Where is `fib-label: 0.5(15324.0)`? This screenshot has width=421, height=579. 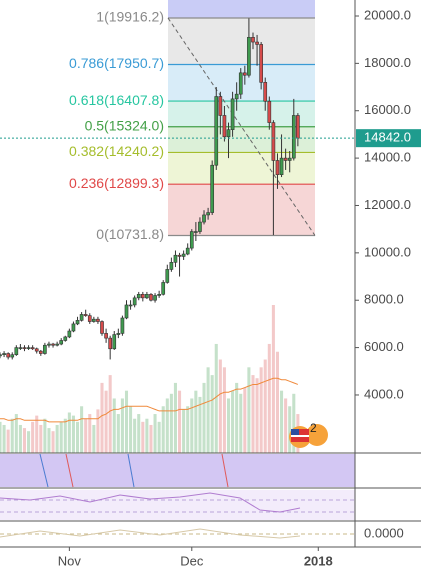 fib-label: 0.5(15324.0) is located at coordinates (124, 125).